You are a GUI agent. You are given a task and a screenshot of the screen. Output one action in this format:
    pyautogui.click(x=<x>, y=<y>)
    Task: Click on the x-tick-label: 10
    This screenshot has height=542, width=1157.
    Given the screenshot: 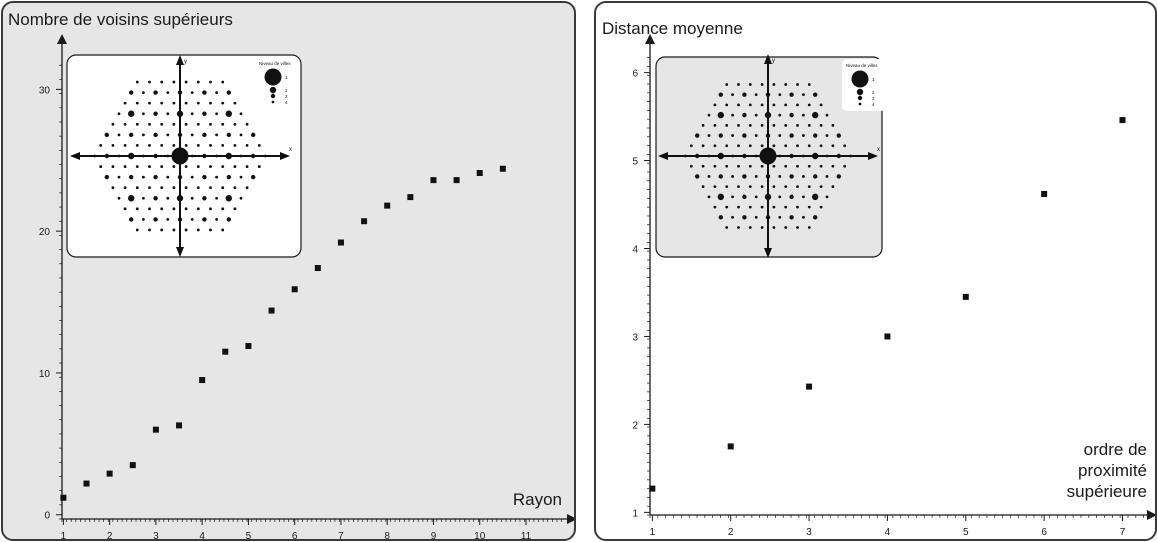 What is the action you would take?
    pyautogui.click(x=480, y=535)
    